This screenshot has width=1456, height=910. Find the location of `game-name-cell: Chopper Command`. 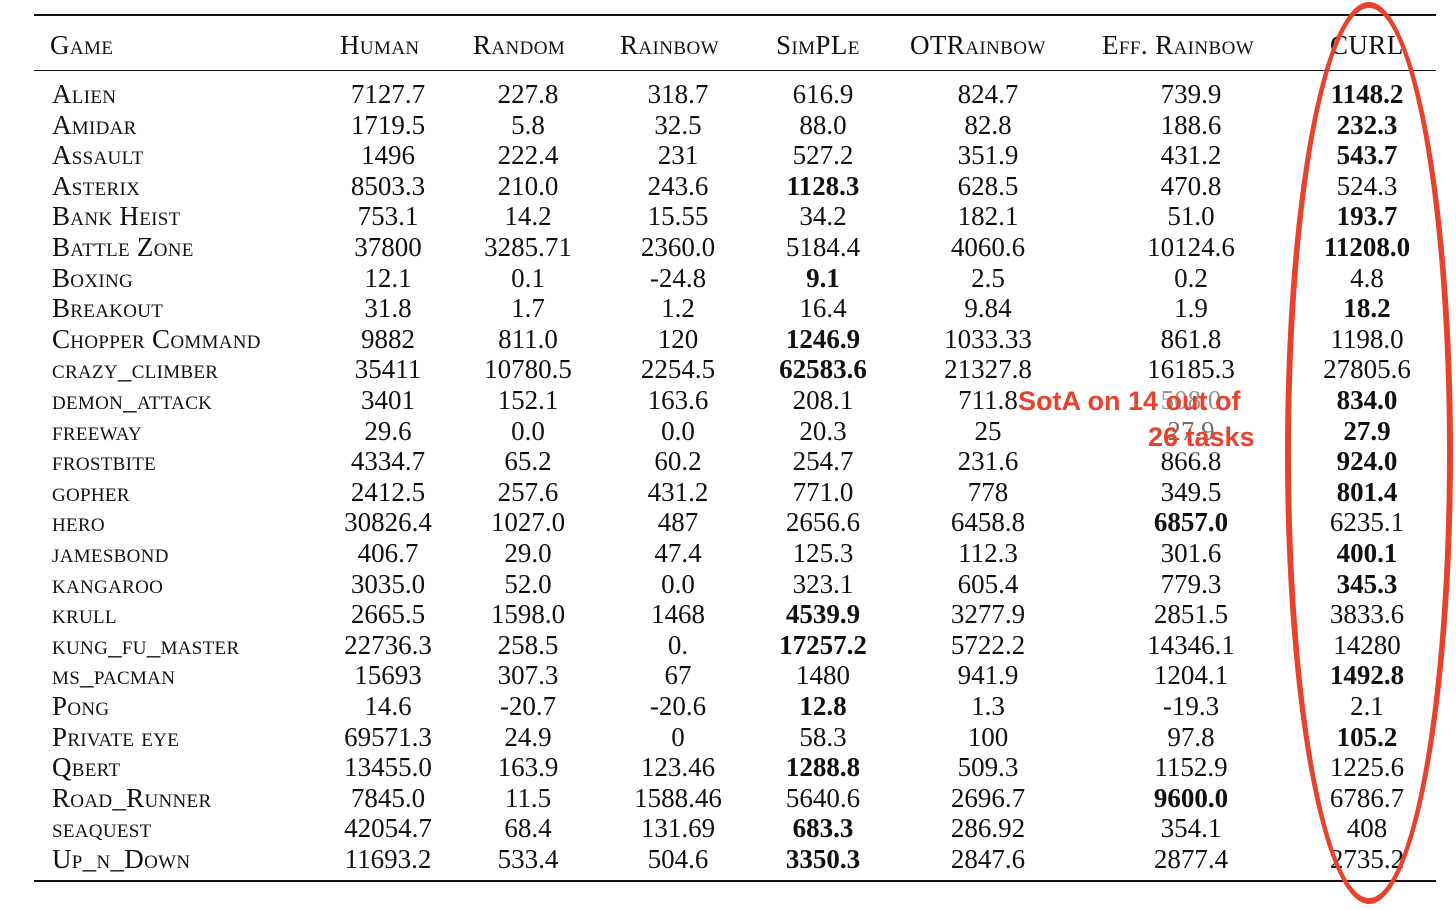

game-name-cell: Chopper Command is located at coordinates (156, 338).